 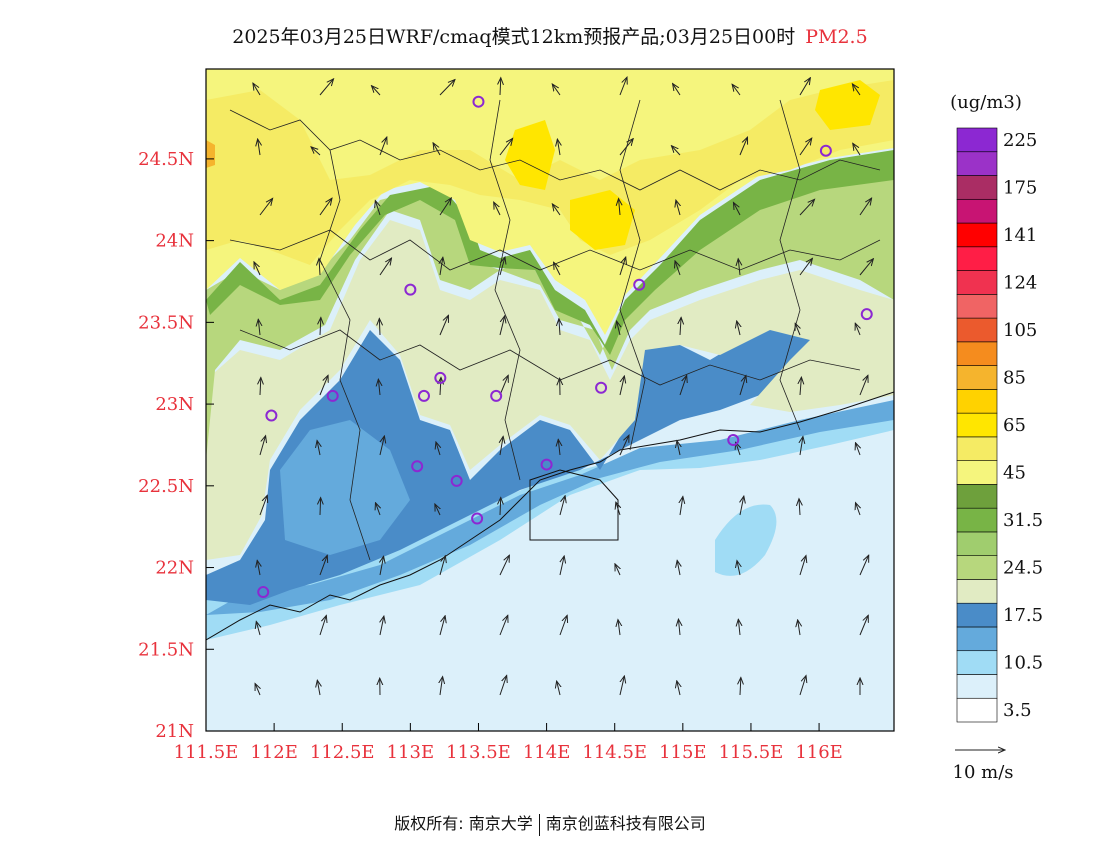 What do you see at coordinates (999, 425) in the screenshot?
I see `colorbar: 3.5 10.5 17.5 24.5 31.5 45 65 85 105 124 141 175 225` at bounding box center [999, 425].